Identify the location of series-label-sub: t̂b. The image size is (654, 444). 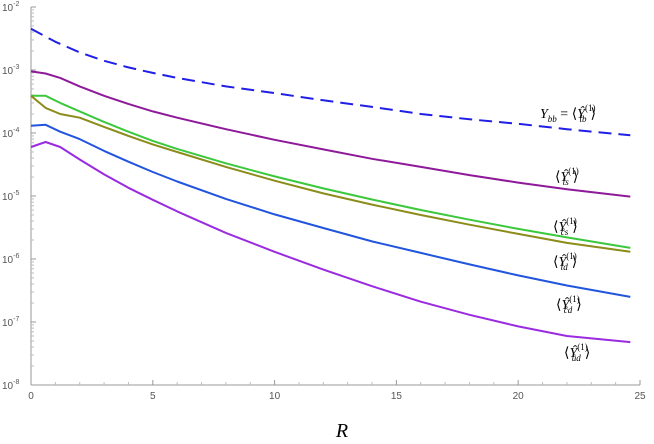
(583, 119).